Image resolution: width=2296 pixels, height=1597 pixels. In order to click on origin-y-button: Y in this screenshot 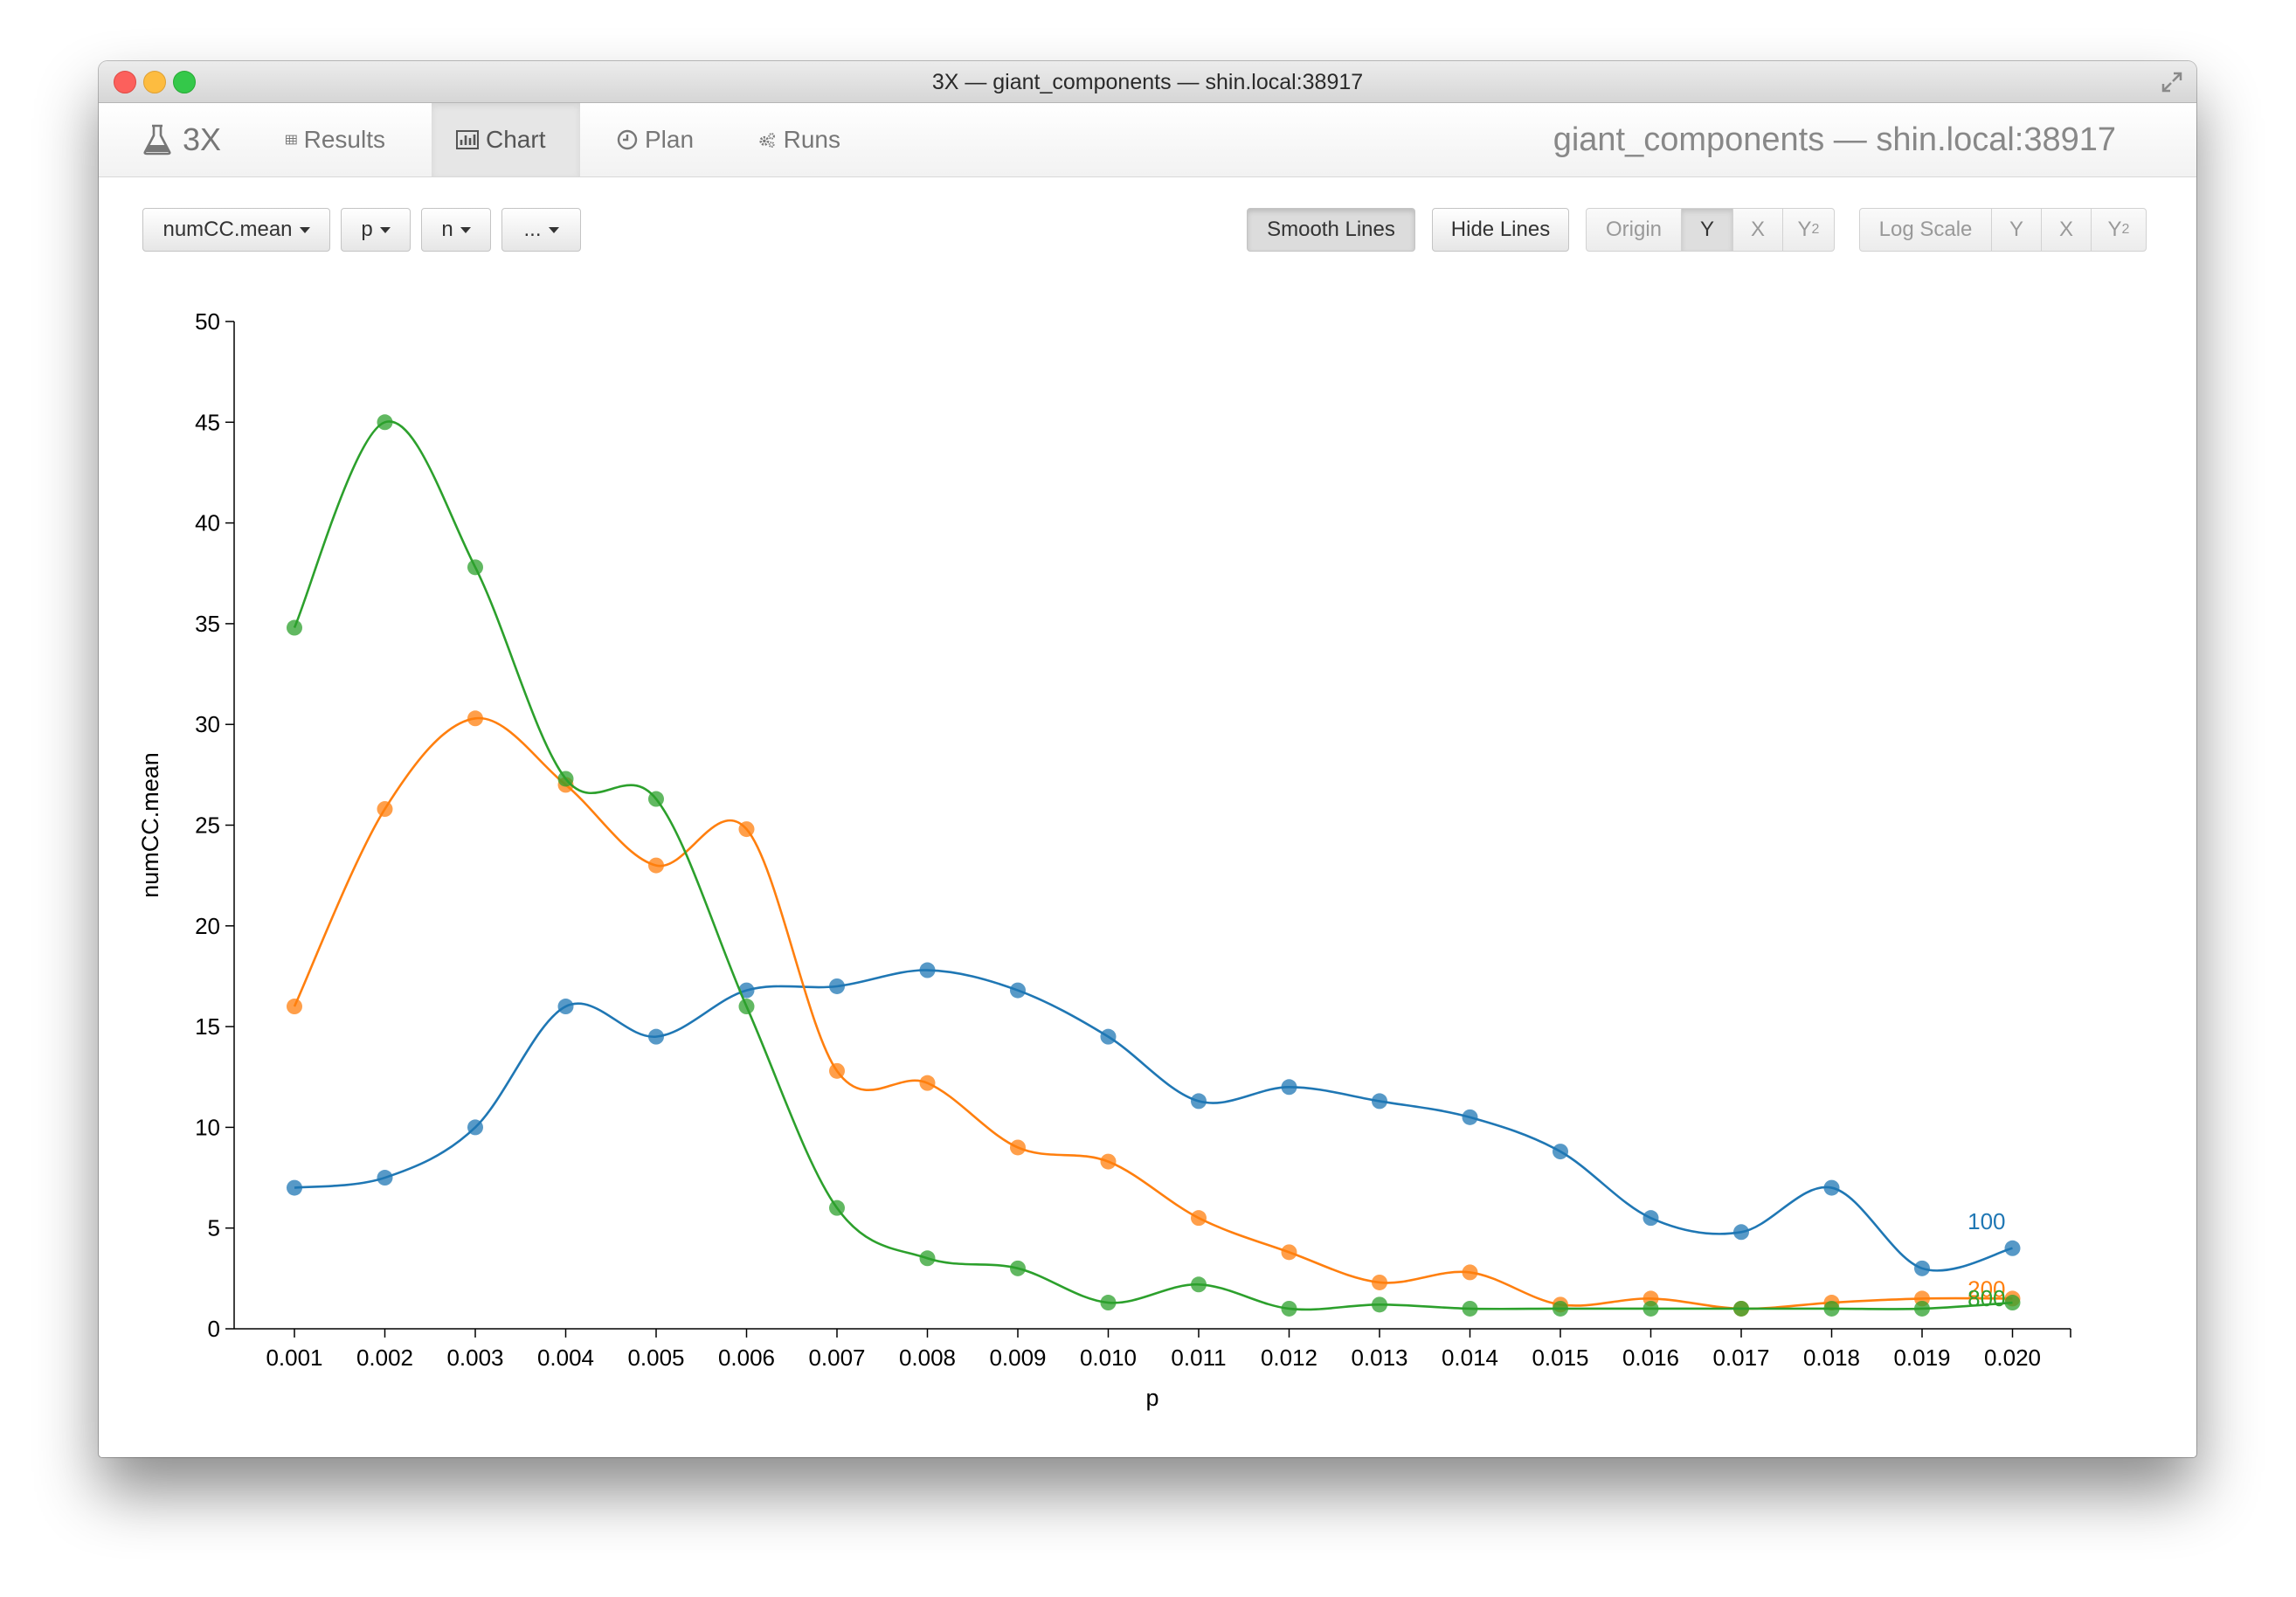, I will do `click(1707, 230)`.